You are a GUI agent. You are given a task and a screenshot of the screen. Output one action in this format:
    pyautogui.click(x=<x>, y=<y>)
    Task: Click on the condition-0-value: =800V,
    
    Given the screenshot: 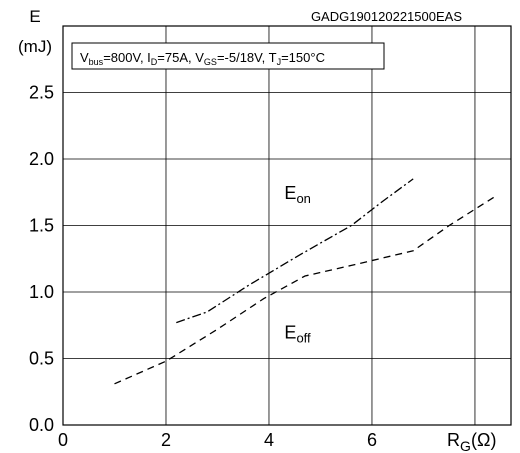 What is the action you would take?
    pyautogui.click(x=125, y=57)
    